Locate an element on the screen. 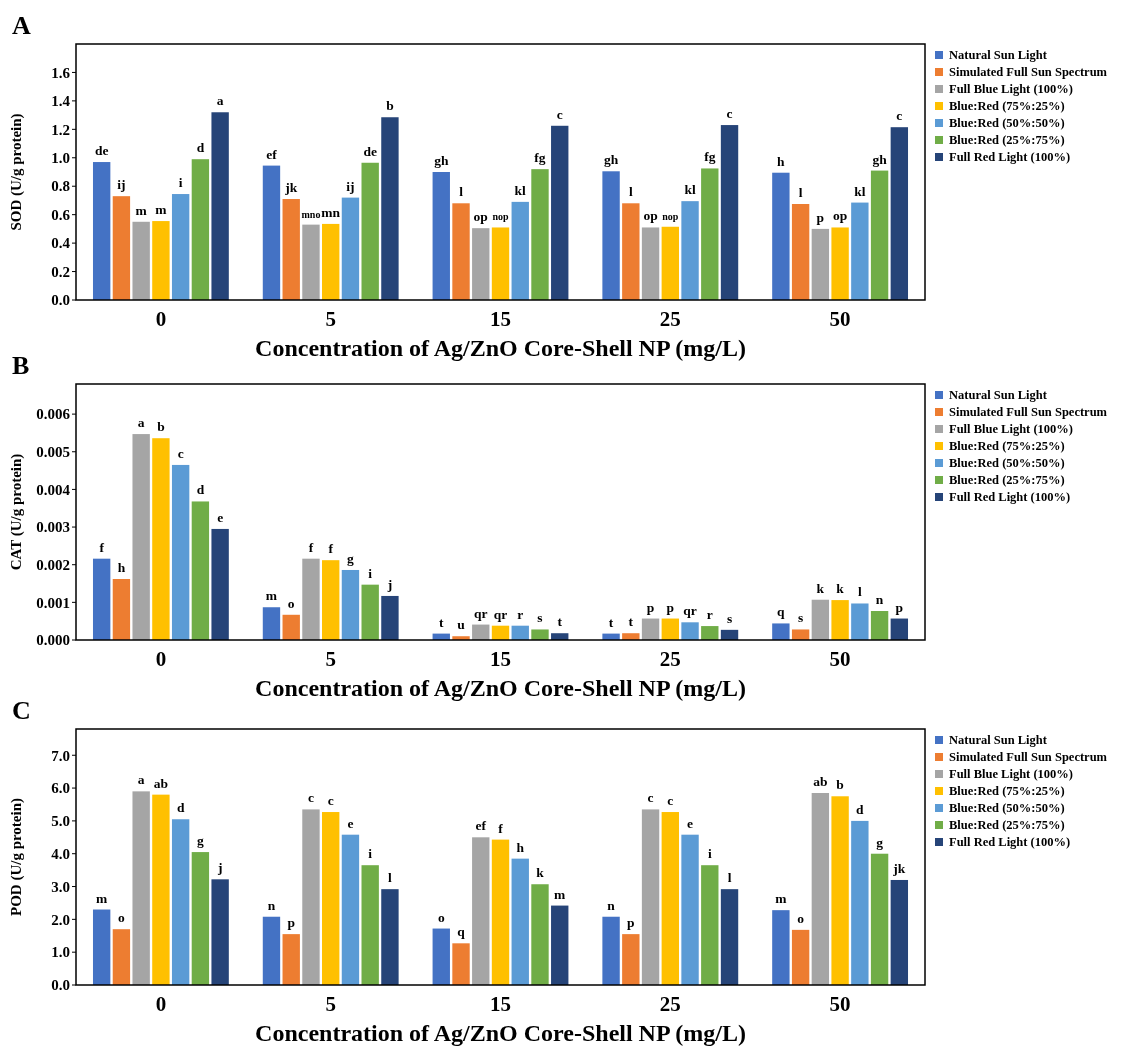  data-label: m is located at coordinates (560, 894).